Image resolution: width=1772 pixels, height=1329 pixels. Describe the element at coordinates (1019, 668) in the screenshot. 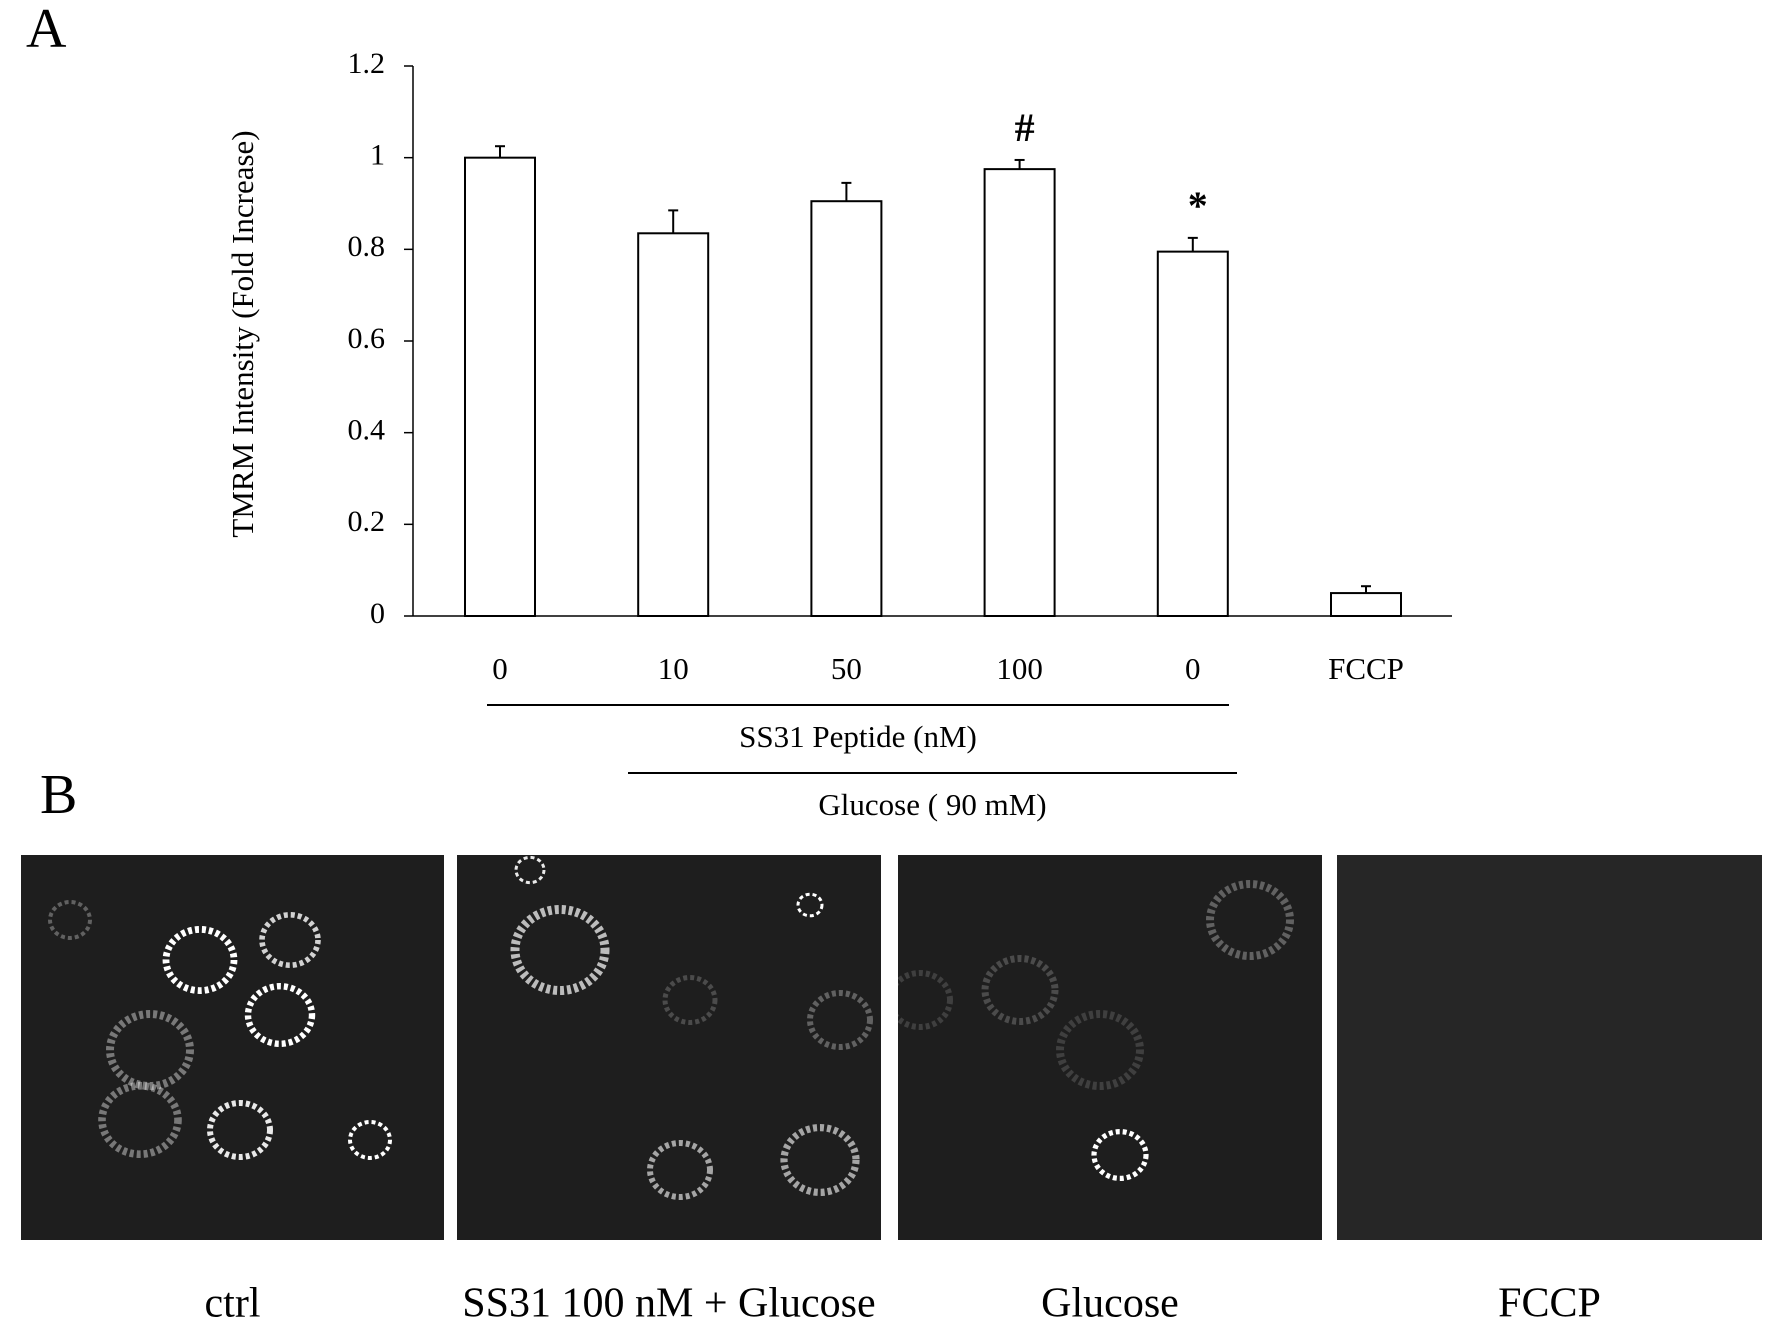

I see `x-tick-label: 100` at that location.